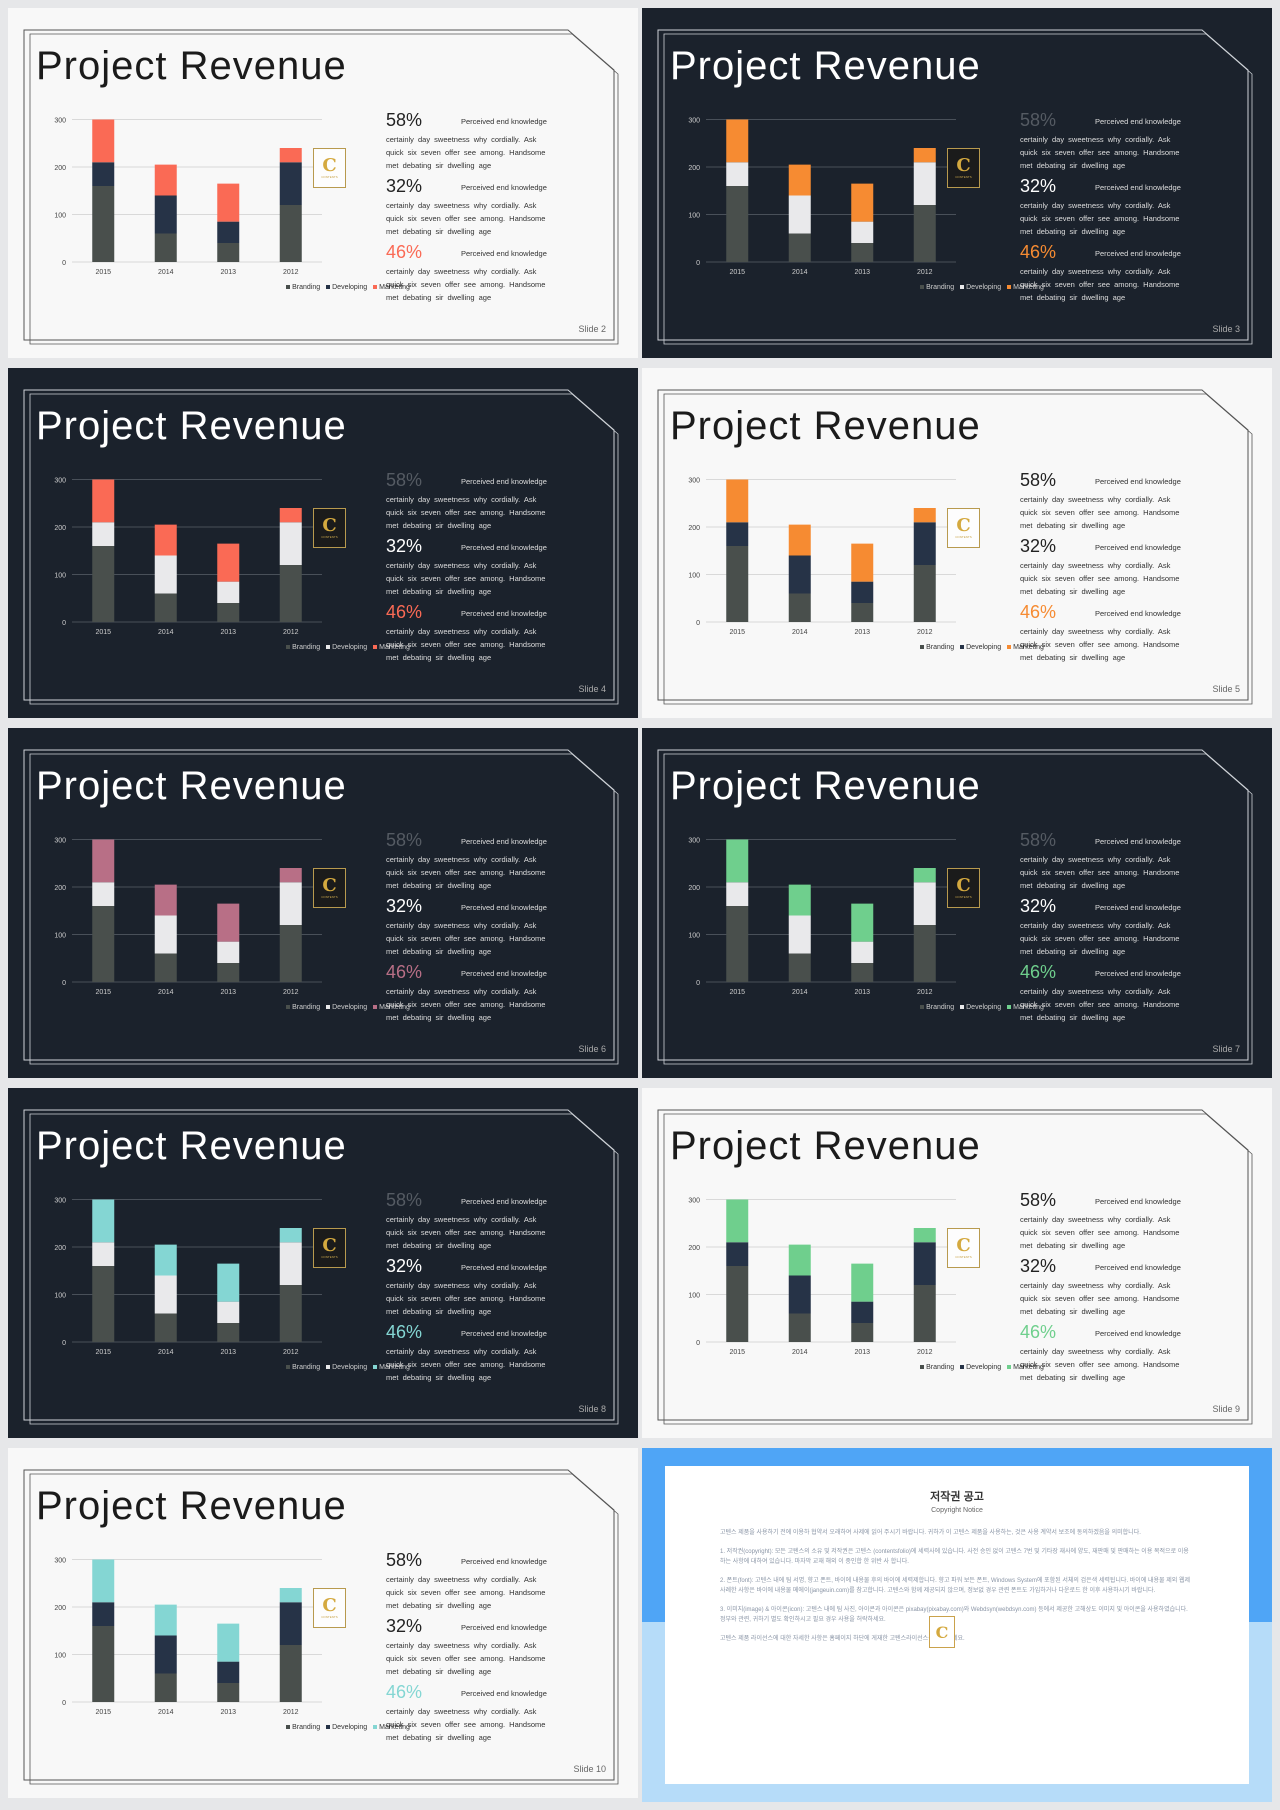 This screenshot has width=1280, height=1810. I want to click on stat-percent: 58%, so click(404, 480).